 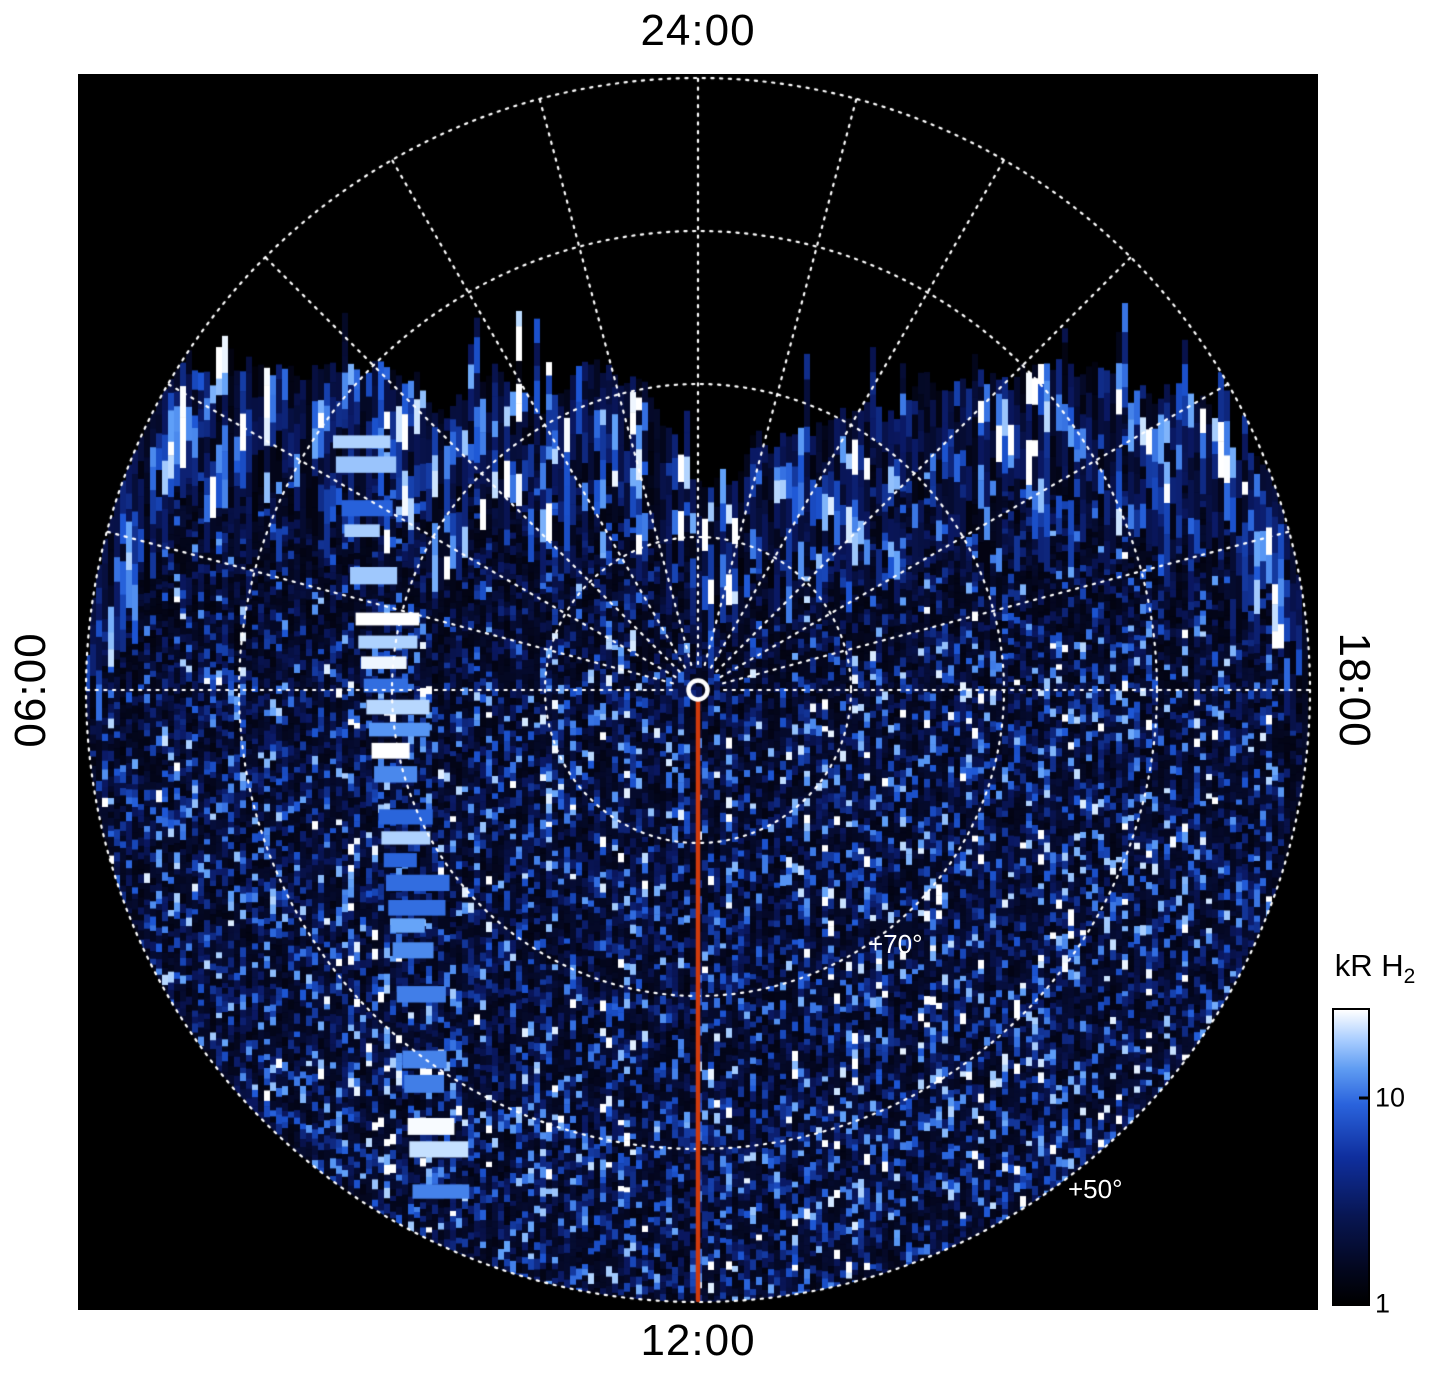 What do you see at coordinates (698, 30) in the screenshot?
I see `axis-label-2400: 24:00` at bounding box center [698, 30].